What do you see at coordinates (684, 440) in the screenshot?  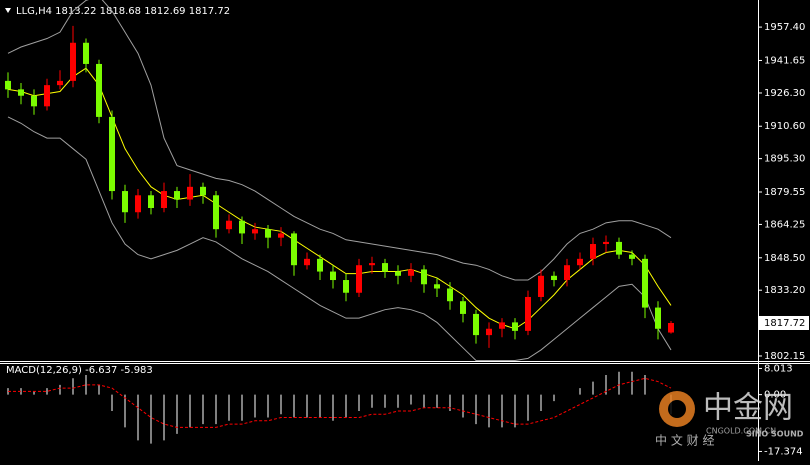 I see `watermark-text: 中 文 财 经` at bounding box center [684, 440].